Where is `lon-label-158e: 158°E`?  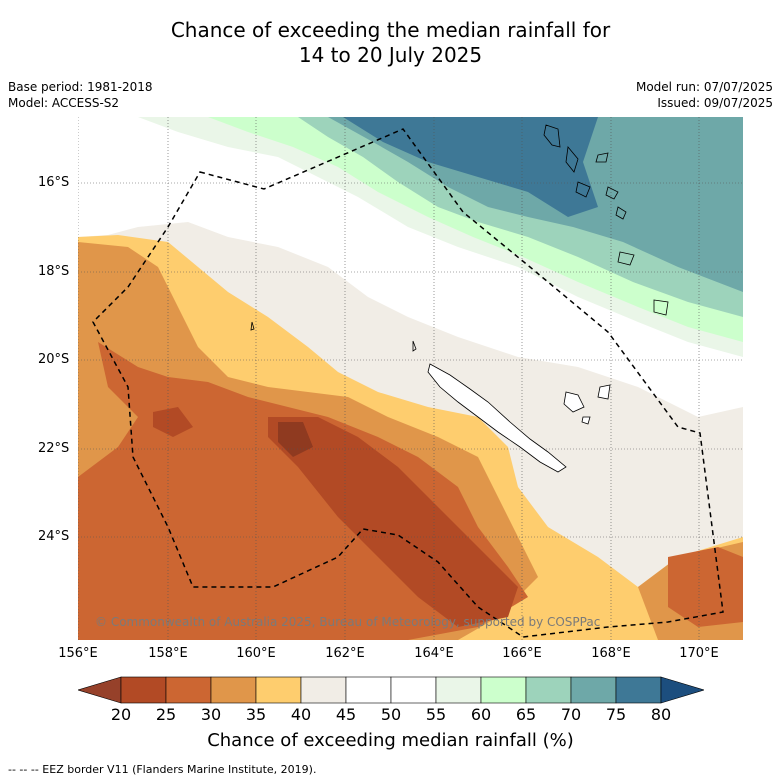
lon-label-158e: 158°E is located at coordinates (168, 653).